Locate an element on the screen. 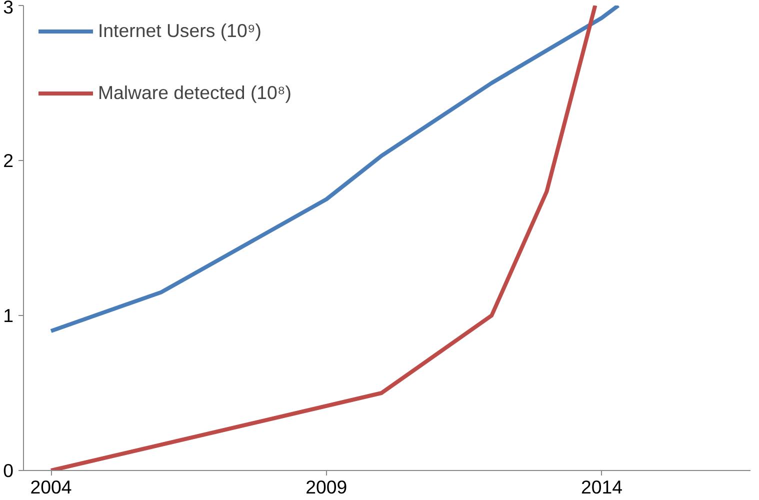  y-tick-label: 1 is located at coordinates (8, 315).